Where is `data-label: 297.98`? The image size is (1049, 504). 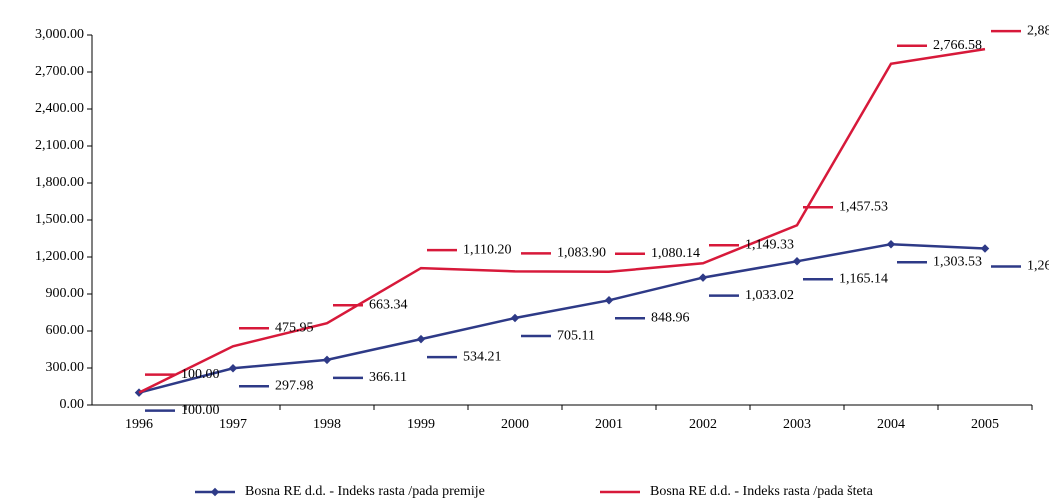 data-label: 297.98 is located at coordinates (294, 385).